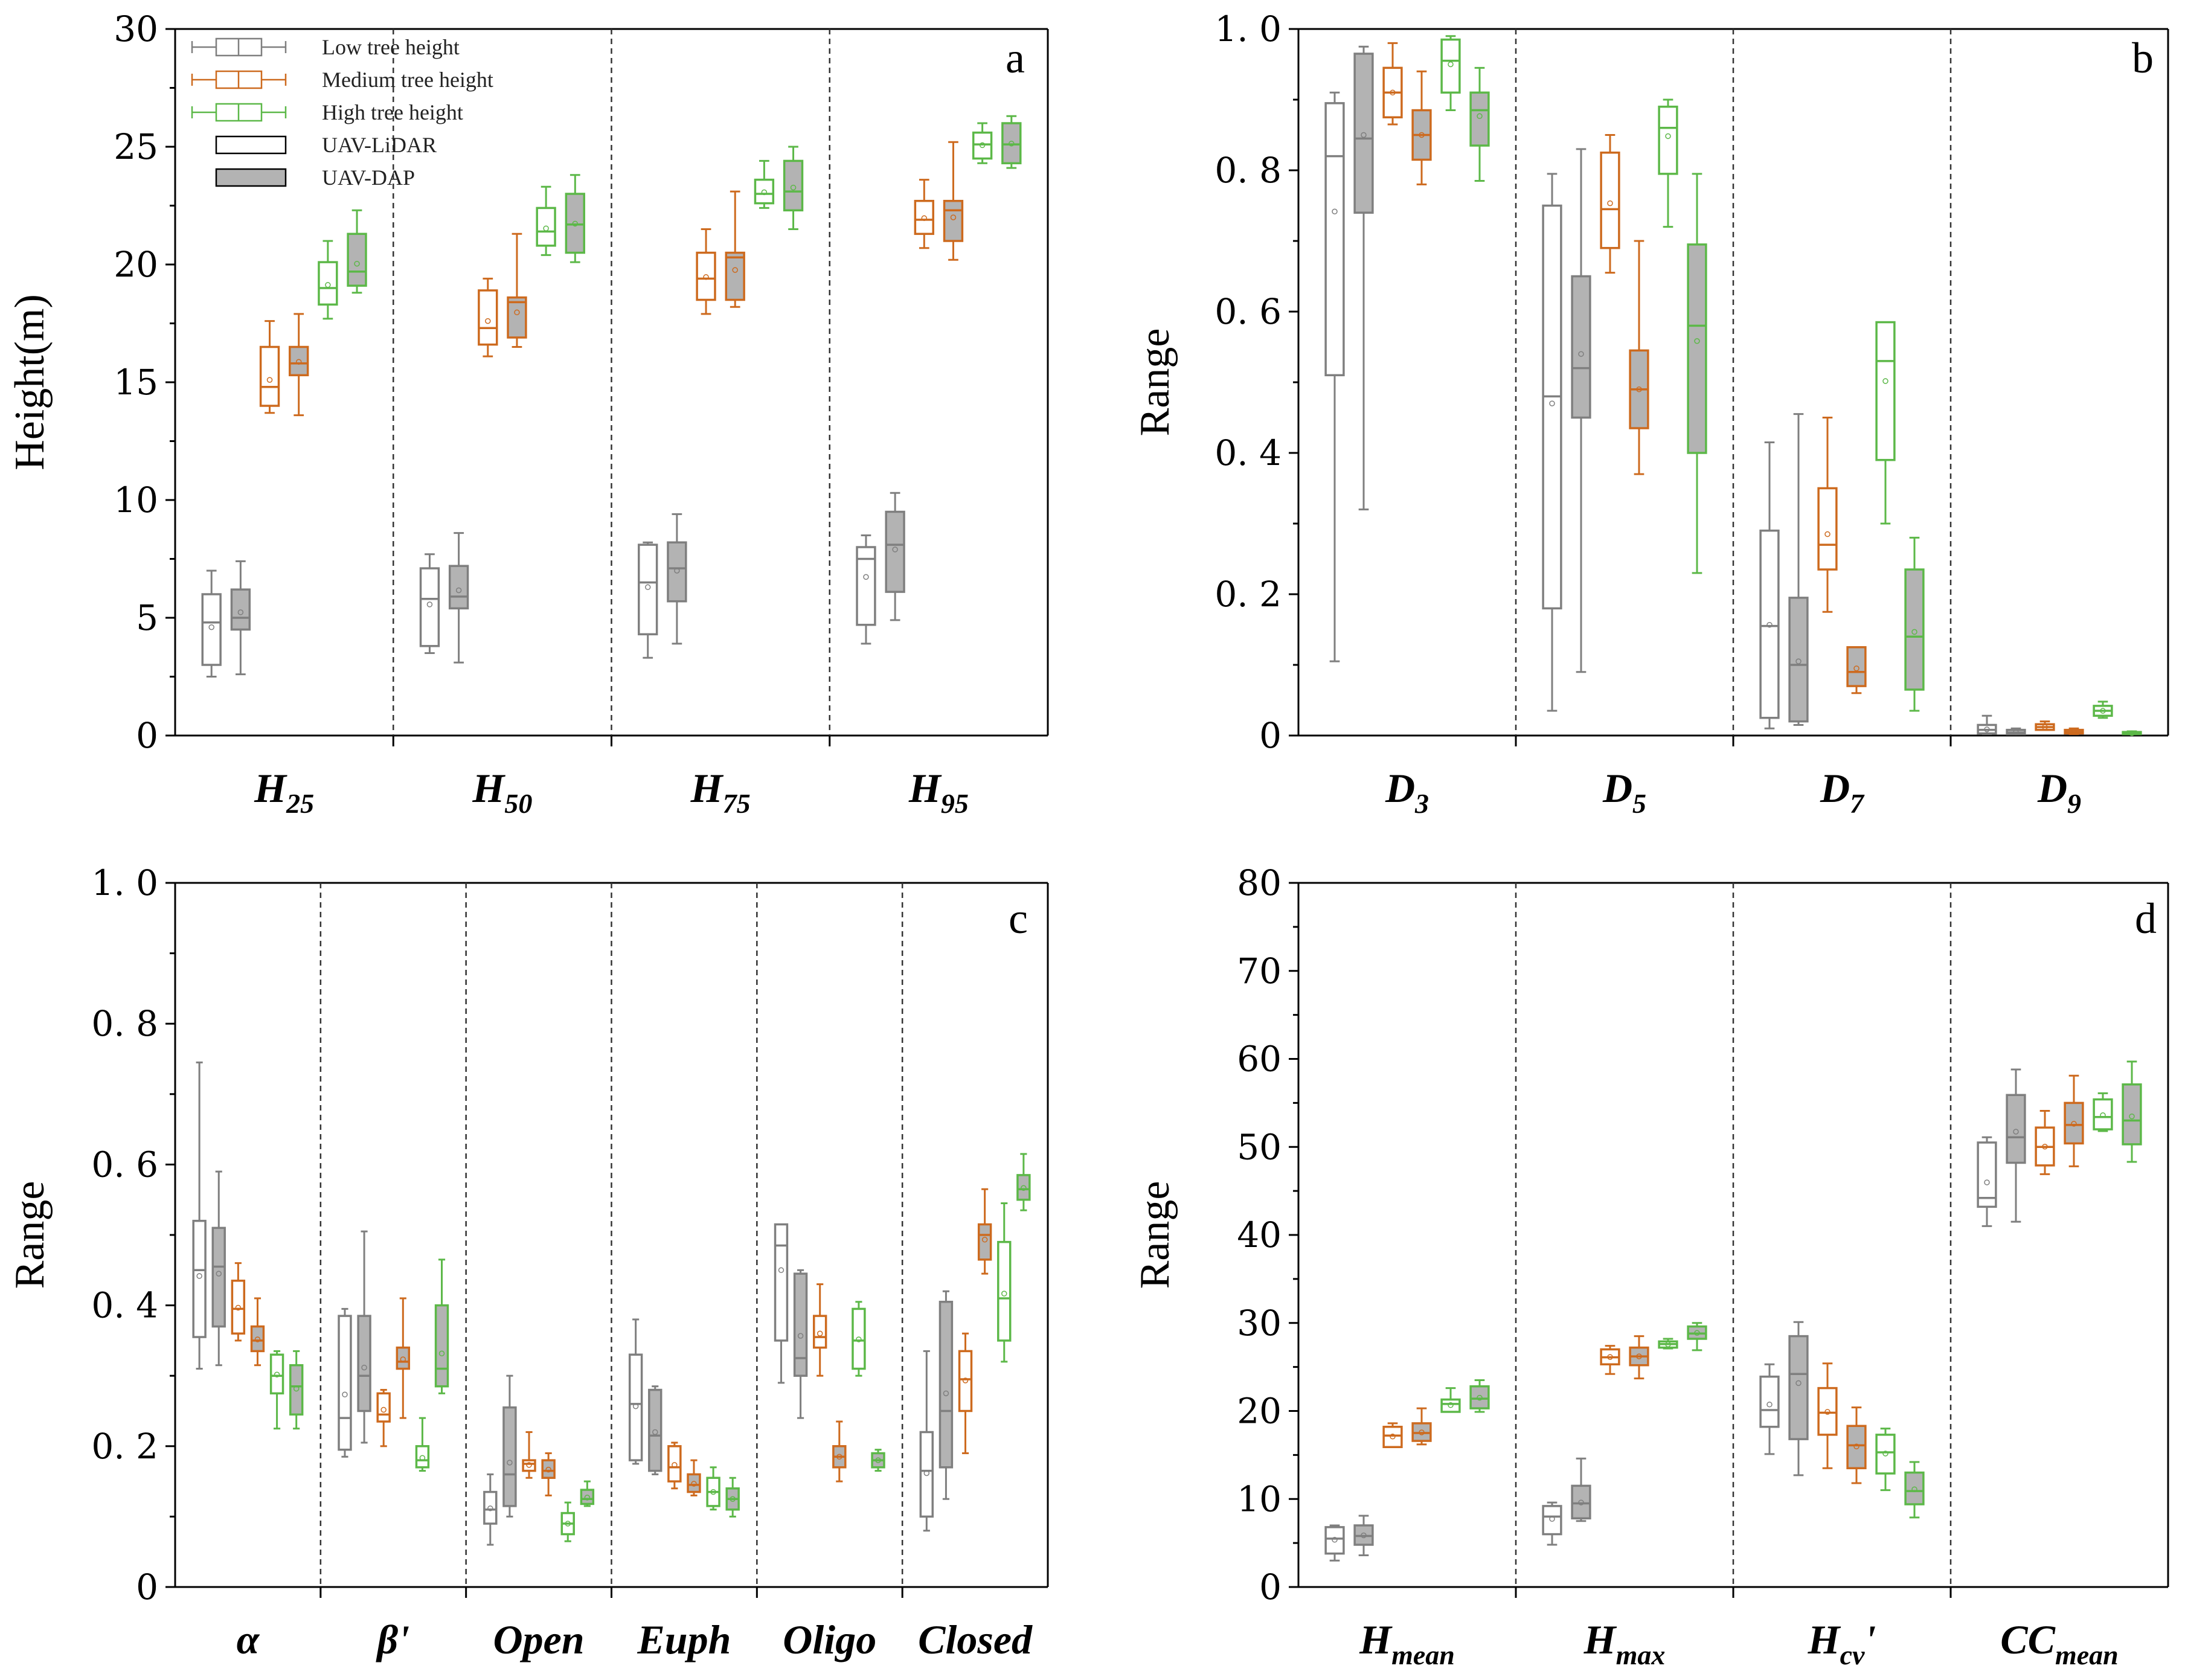  What do you see at coordinates (2059, 1643) in the screenshot?
I see `x-tick-label: CCmean` at bounding box center [2059, 1643].